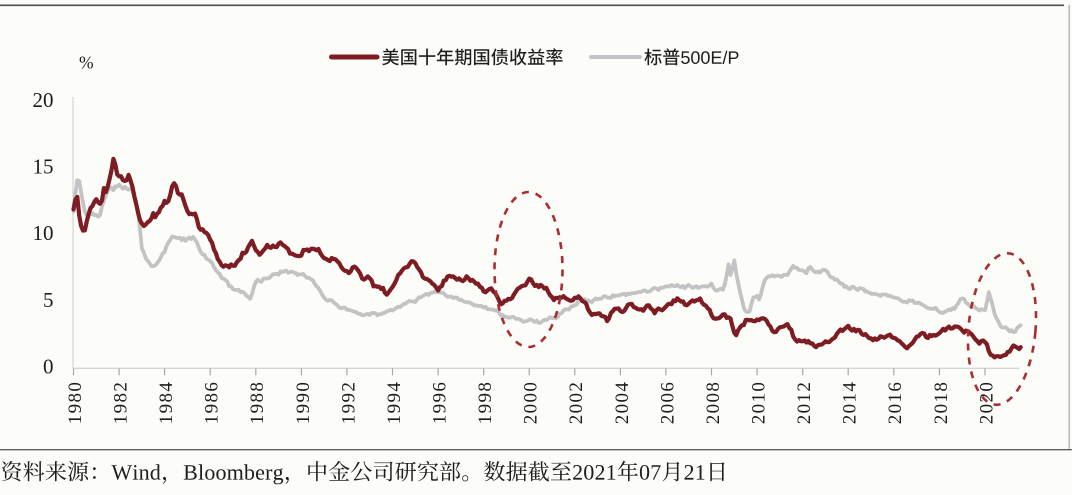 Image resolution: width=1072 pixels, height=495 pixels. Describe the element at coordinates (804, 403) in the screenshot. I see `svg-text: 2012` at that location.